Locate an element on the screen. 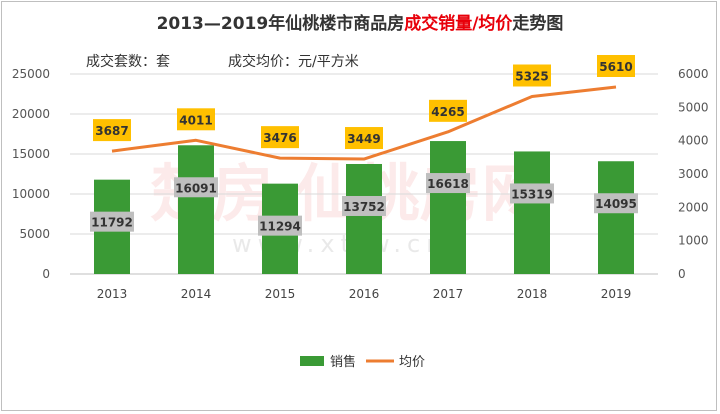  right-axis-tick-label: 3000 is located at coordinates (693, 174).